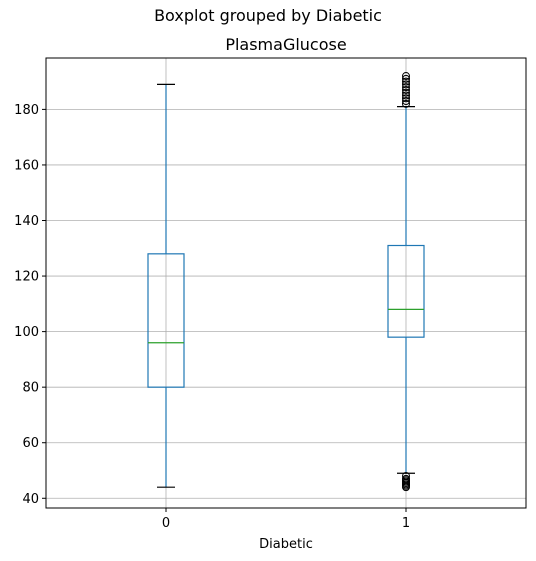  What do you see at coordinates (166, 523) in the screenshot?
I see `x-tick-label: 0` at bounding box center [166, 523].